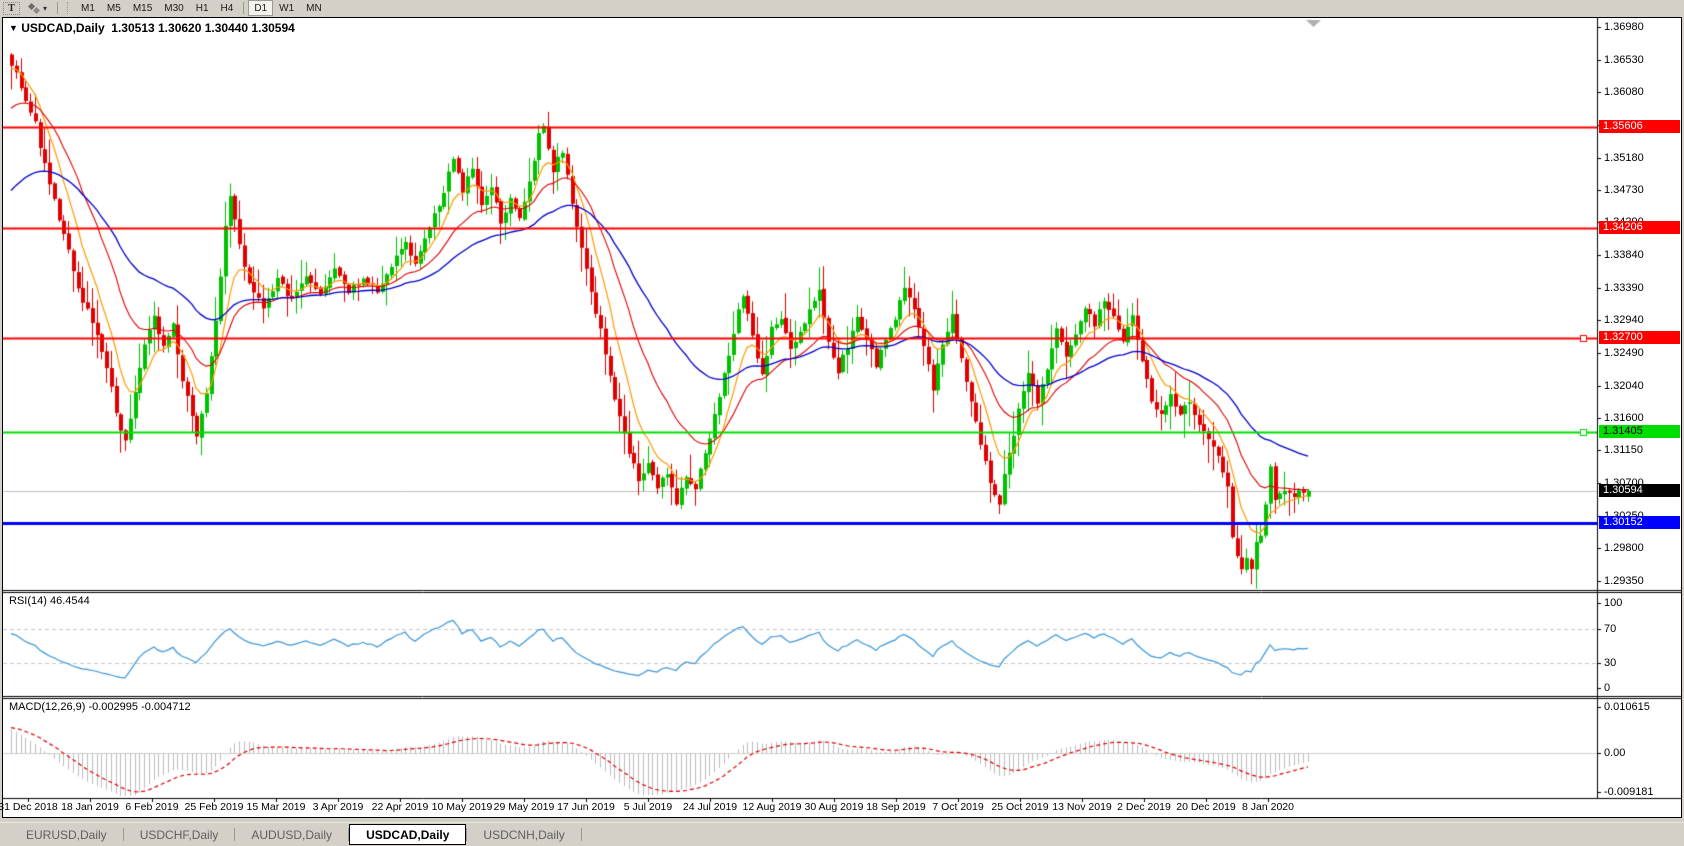 The image size is (1684, 846). I want to click on date-axis-label: 12 Aug 2019, so click(772, 807).